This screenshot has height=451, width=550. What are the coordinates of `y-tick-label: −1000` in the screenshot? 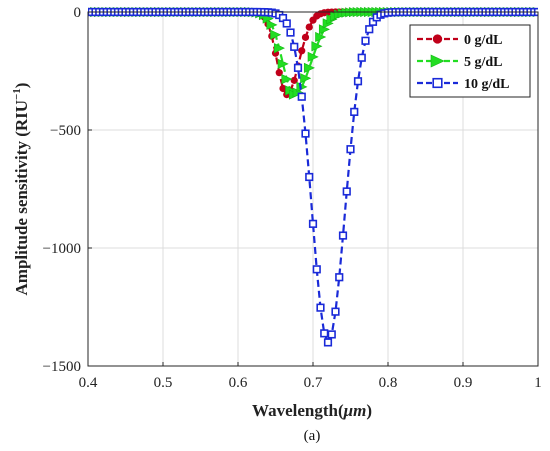 It's located at (62, 249).